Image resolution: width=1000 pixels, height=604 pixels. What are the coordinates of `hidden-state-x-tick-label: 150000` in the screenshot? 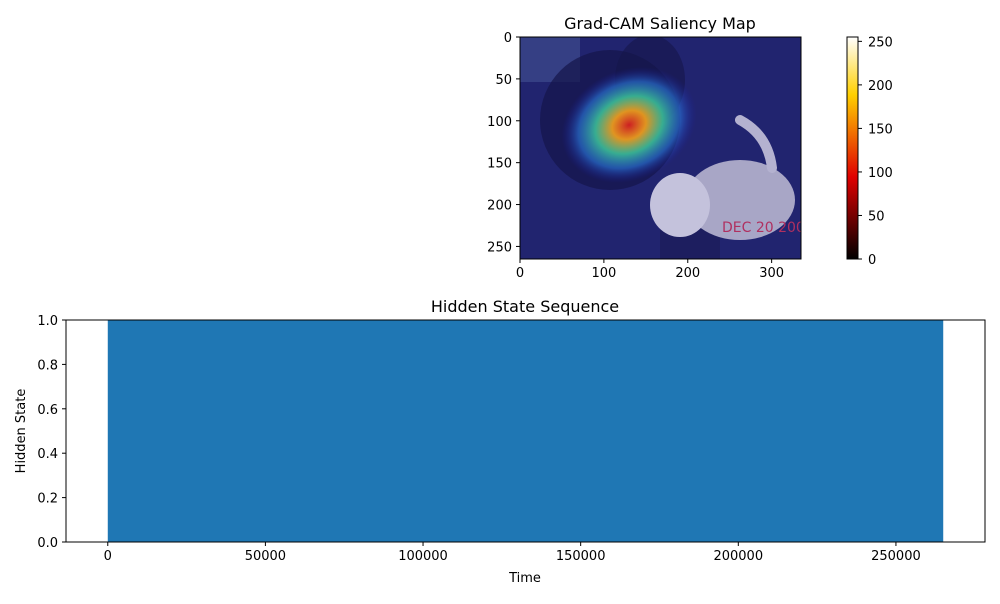 It's located at (581, 556).